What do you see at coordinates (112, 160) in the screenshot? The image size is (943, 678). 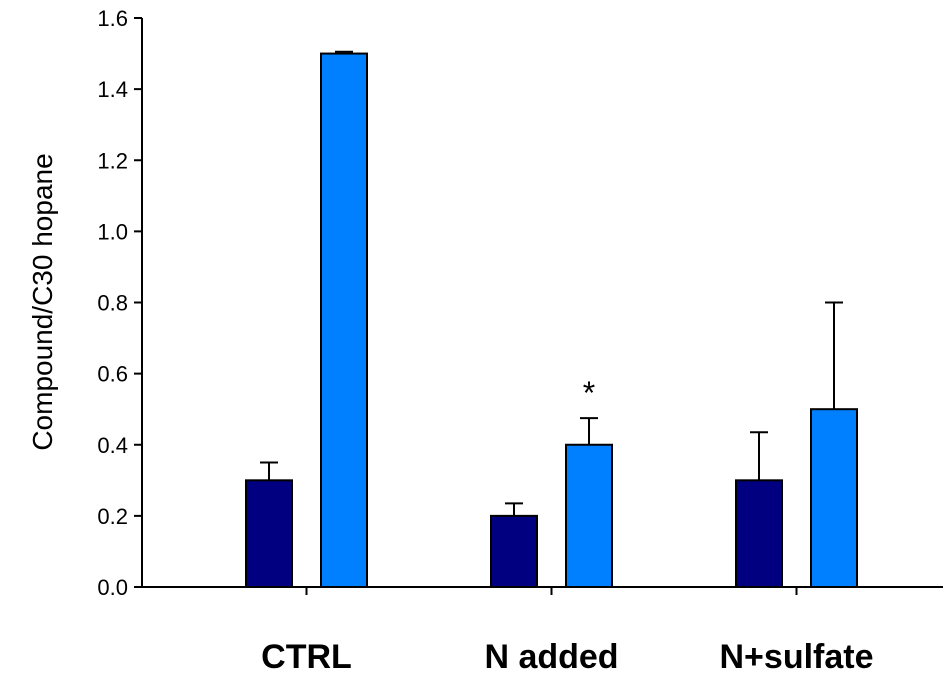 I see `y-tick-label: 1.2` at bounding box center [112, 160].